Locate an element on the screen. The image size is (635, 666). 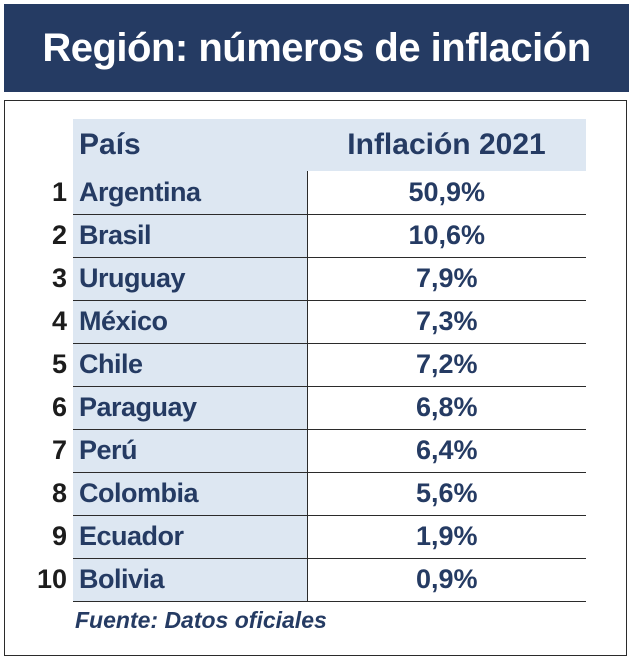
rank-column-header is located at coordinates (48, 145).